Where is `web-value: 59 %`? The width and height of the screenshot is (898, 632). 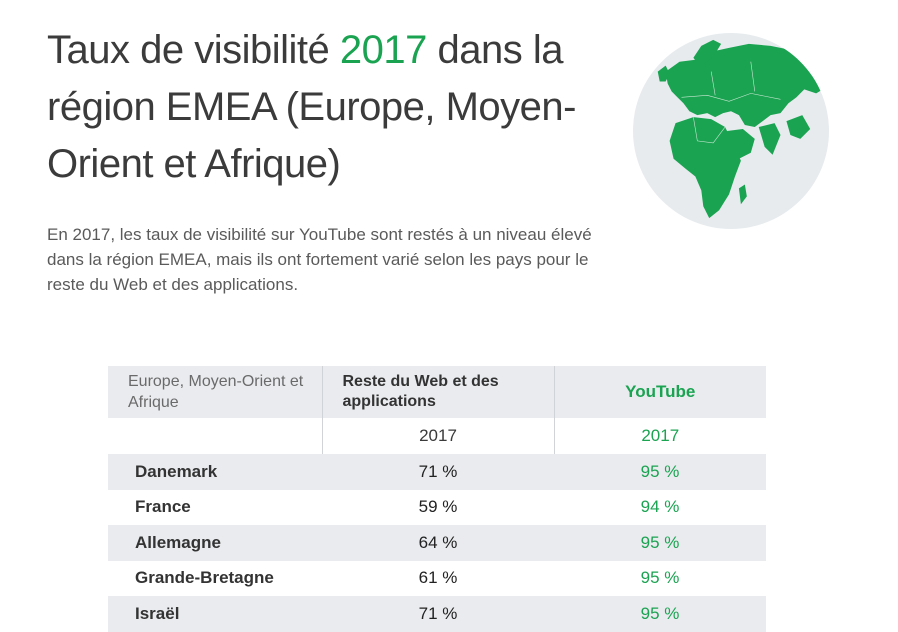 web-value: 59 % is located at coordinates (438, 507).